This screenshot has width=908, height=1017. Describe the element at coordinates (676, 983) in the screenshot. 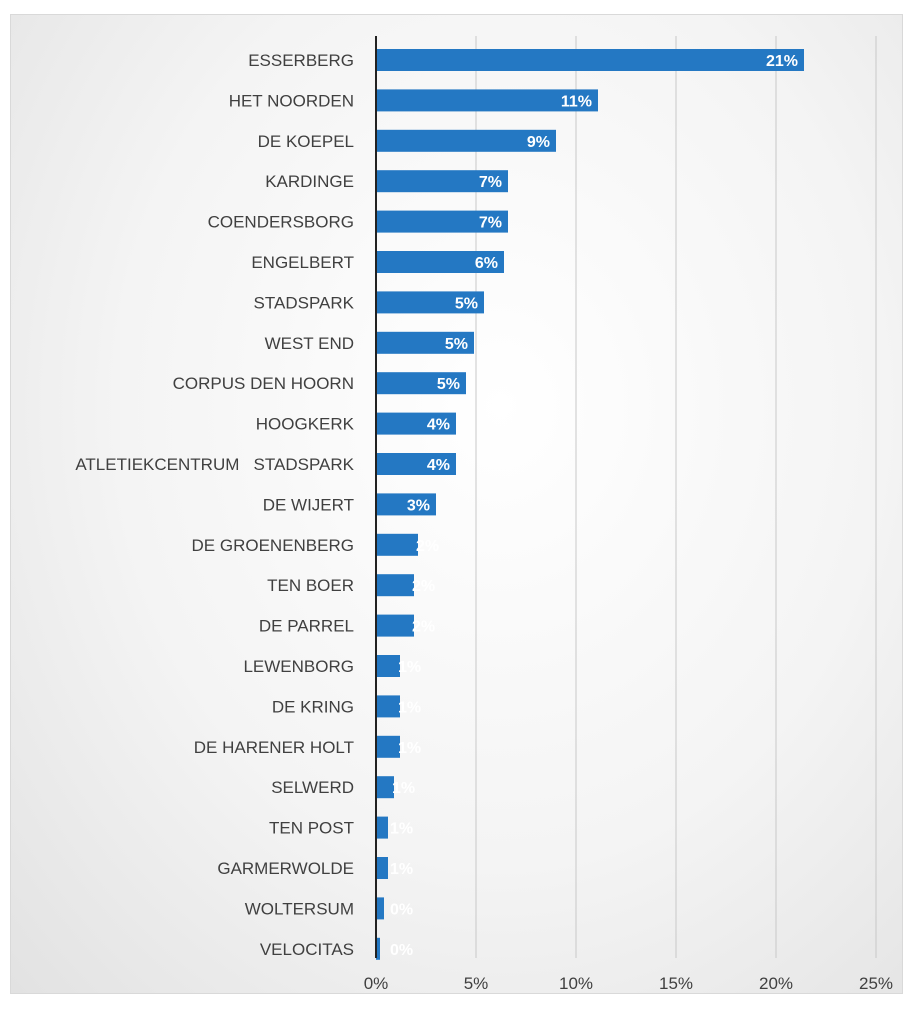

I see `x-tick-label: 15%` at that location.